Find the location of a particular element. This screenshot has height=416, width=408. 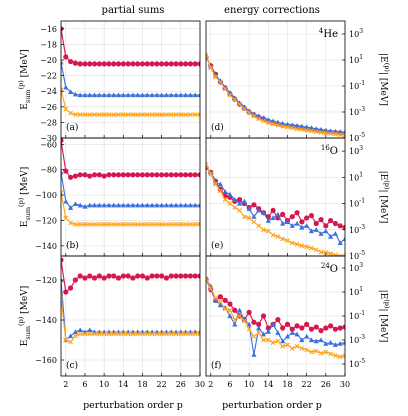

panel-label: (a) is located at coordinates (72, 127).